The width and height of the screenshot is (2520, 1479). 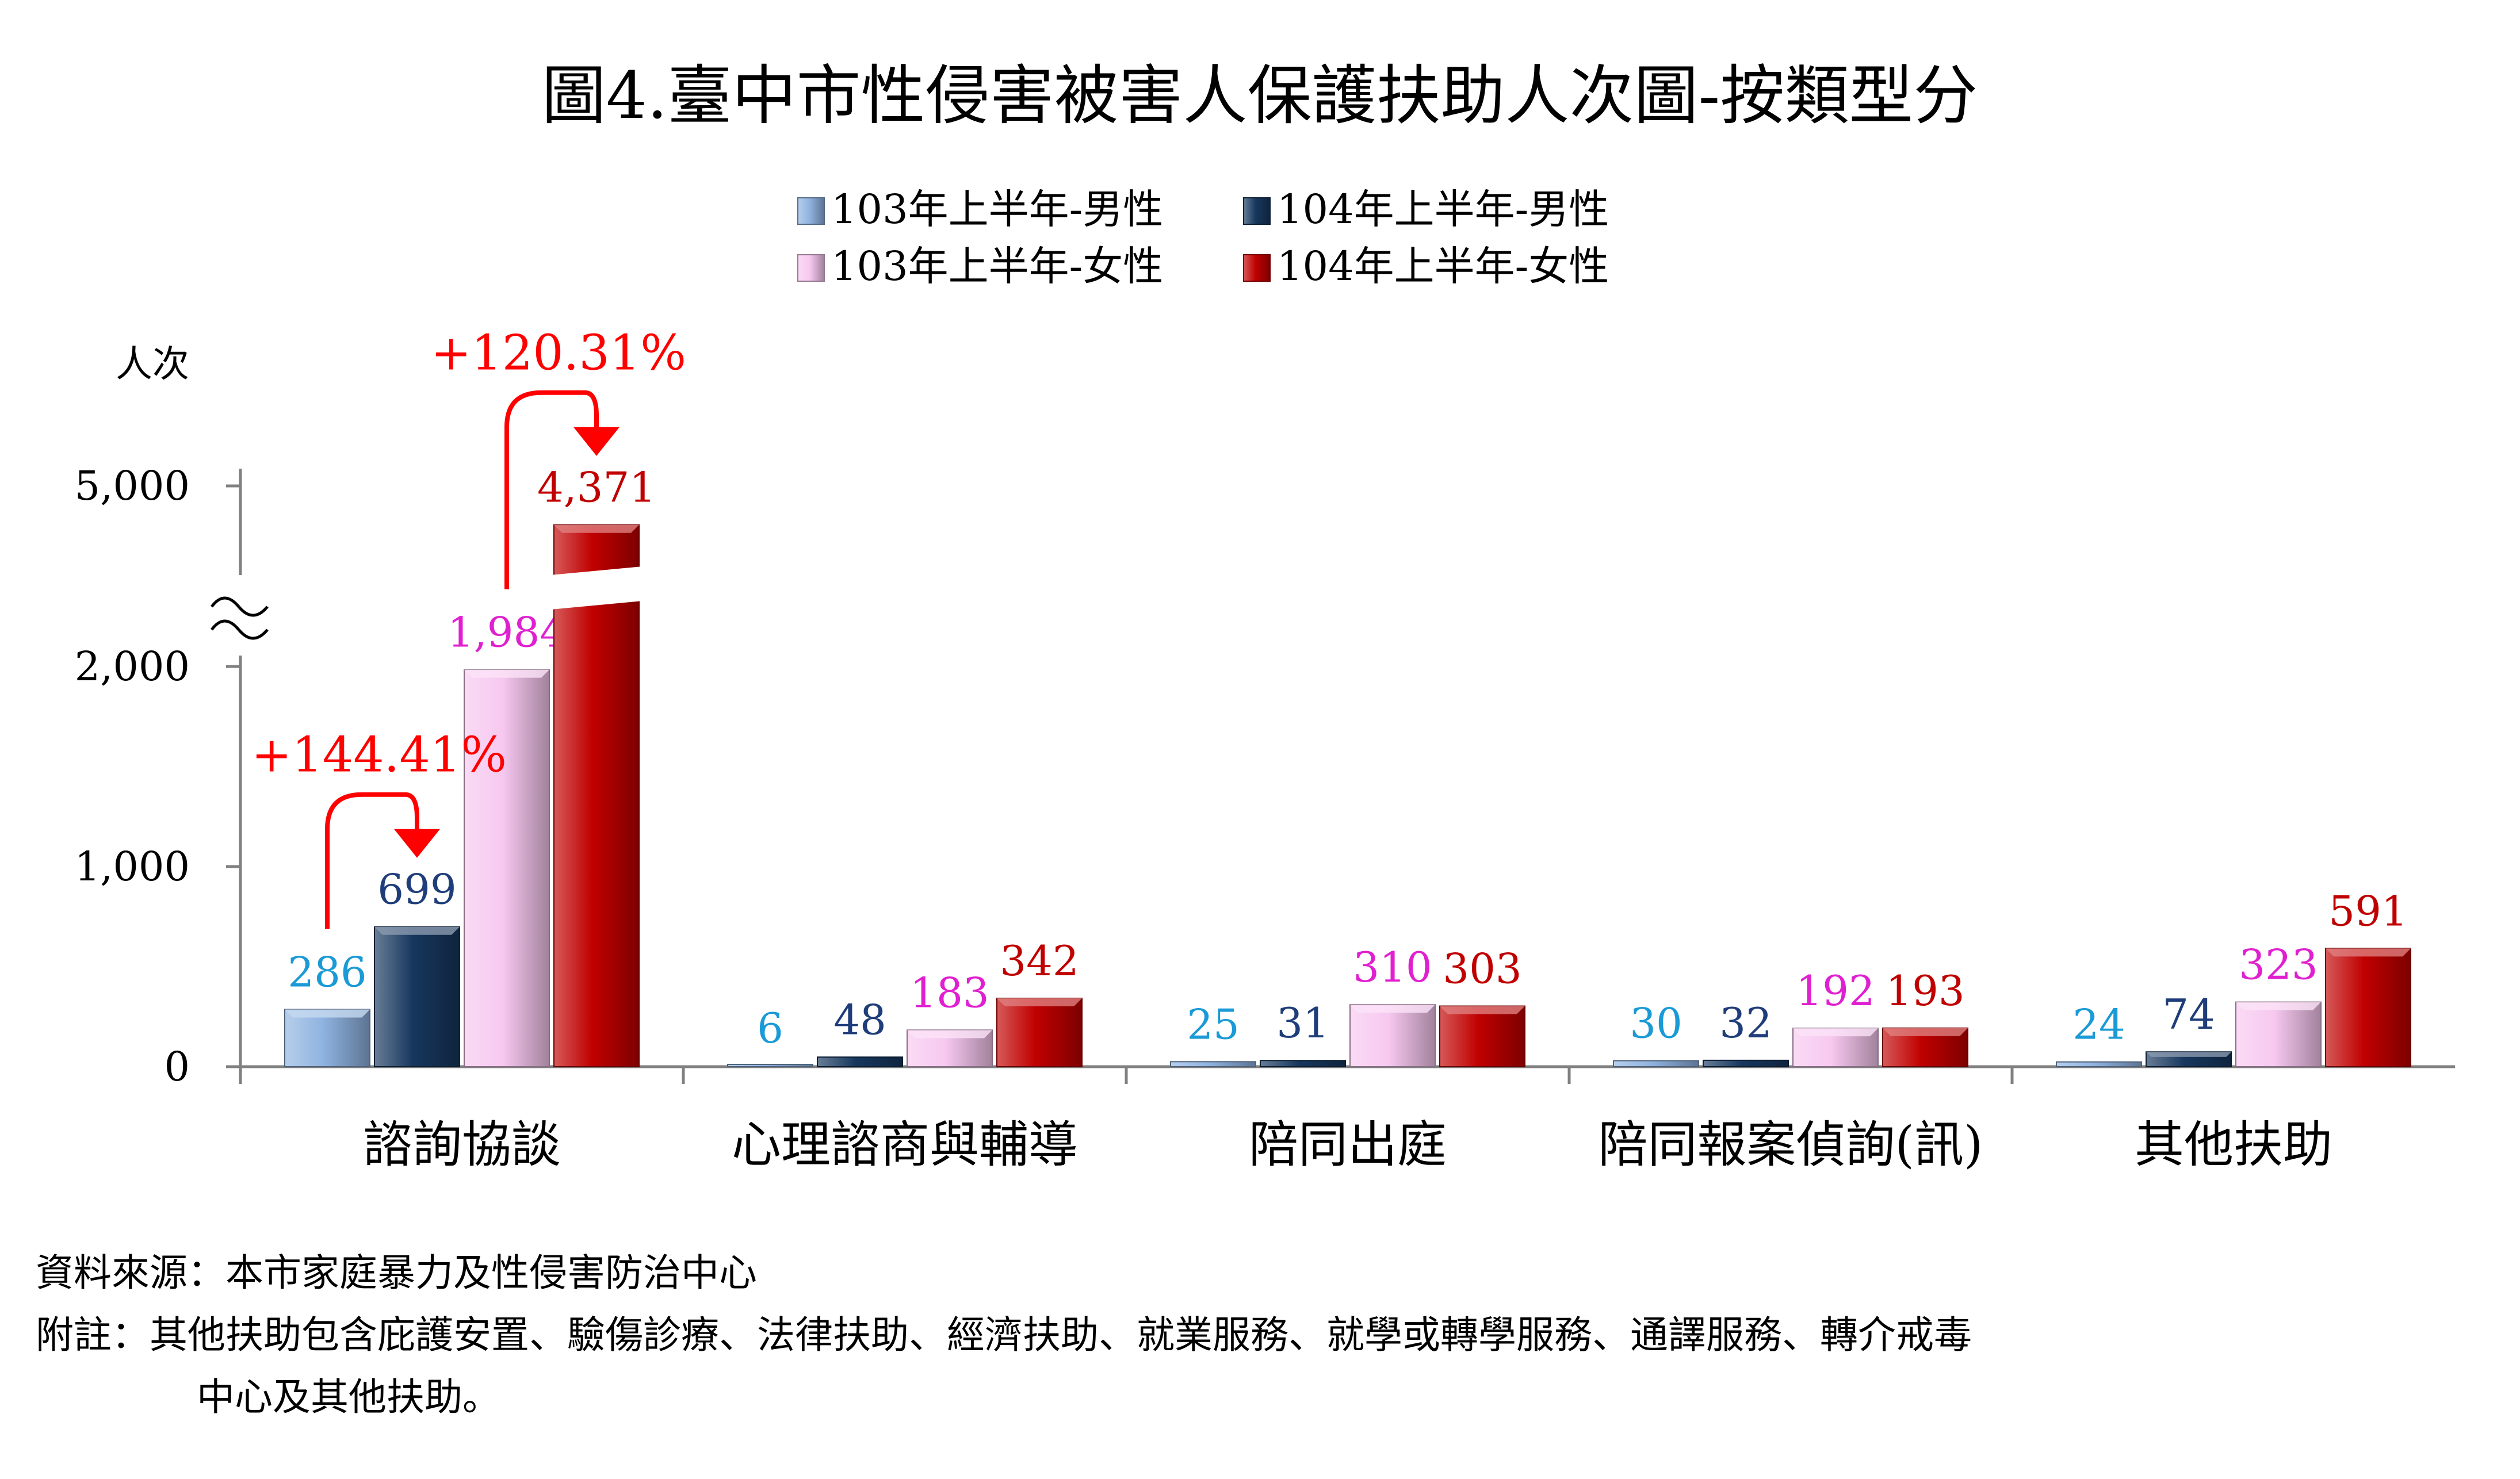 What do you see at coordinates (1260, 96) in the screenshot?
I see `chart-title: 圖4.臺中市性侵害被害人保護扶助人次圖-按類型分` at bounding box center [1260, 96].